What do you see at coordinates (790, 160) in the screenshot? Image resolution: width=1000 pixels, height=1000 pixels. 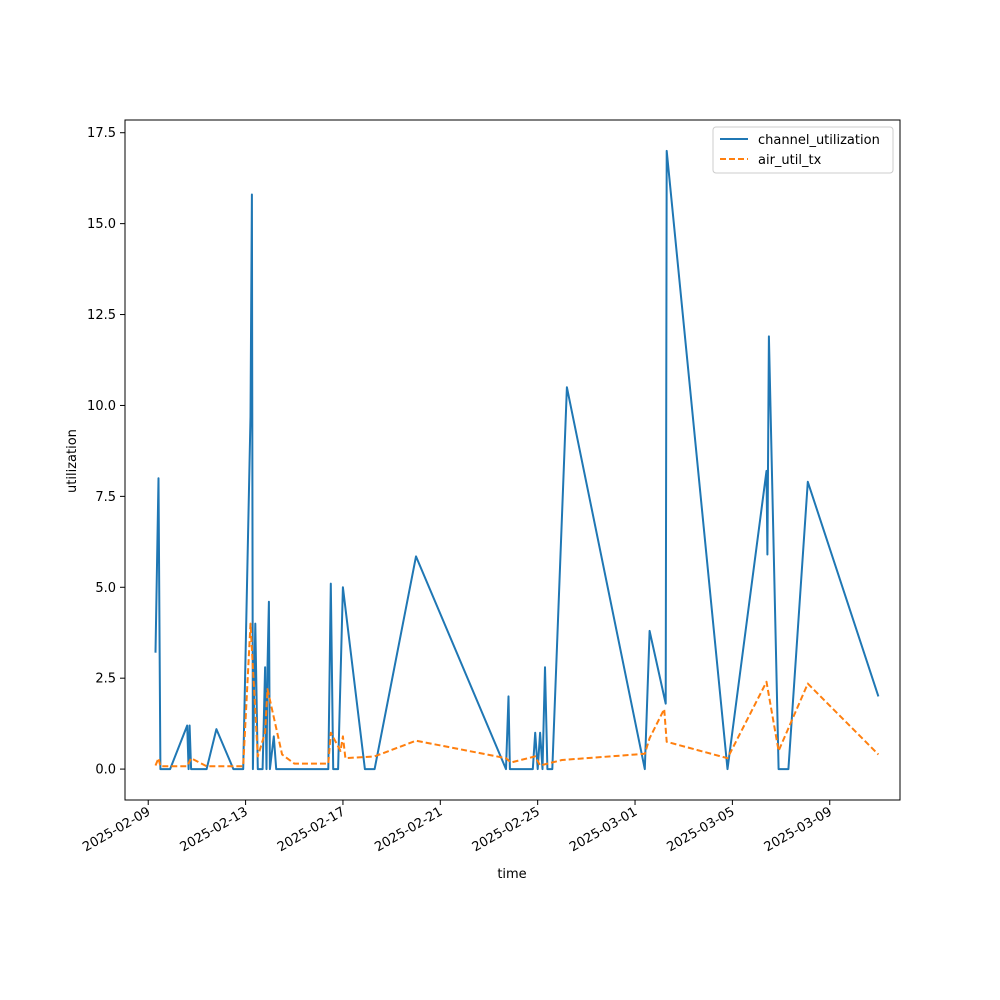 I see `legend-label-air-util-tx: air_util_tx` at bounding box center [790, 160].